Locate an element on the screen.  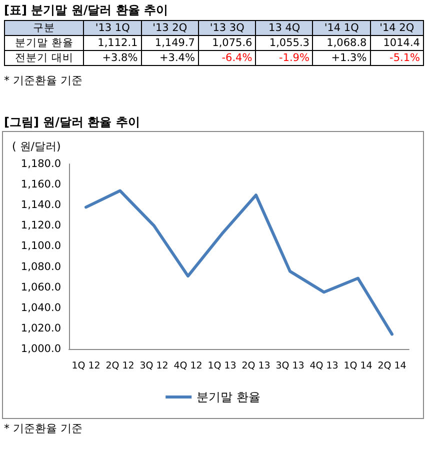
text: 1,075.6 is located at coordinates (227, 43).